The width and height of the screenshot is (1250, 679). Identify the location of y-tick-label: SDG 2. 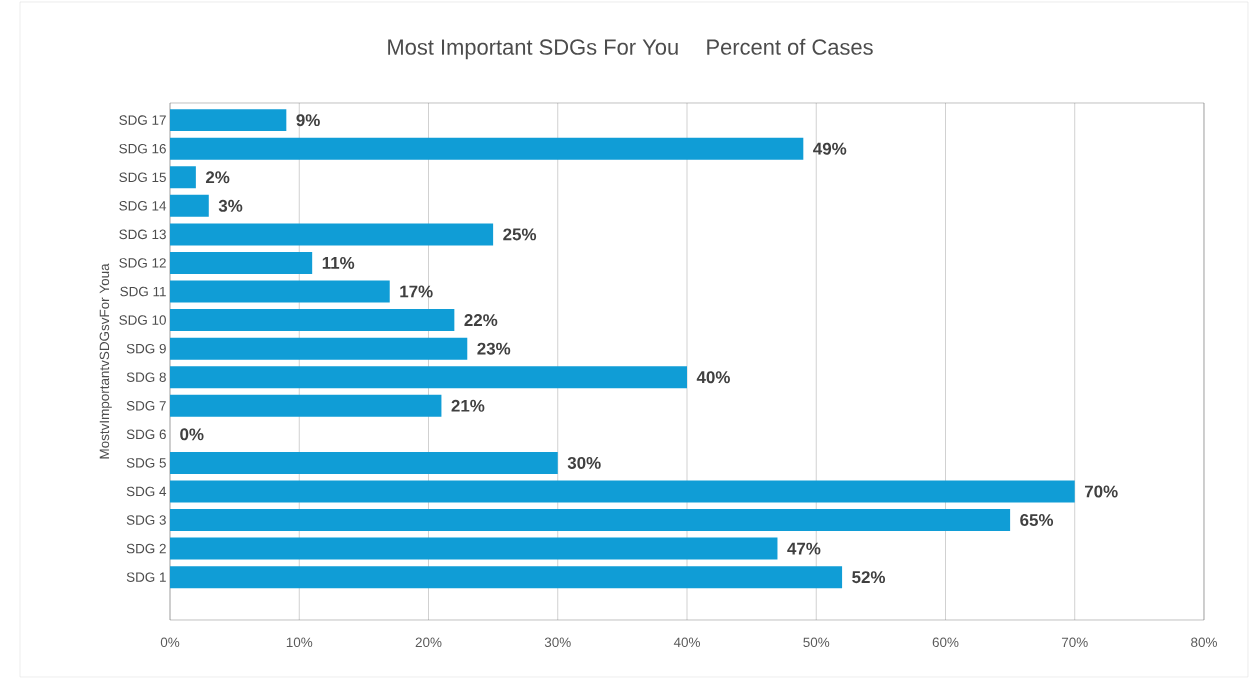
(146, 548).